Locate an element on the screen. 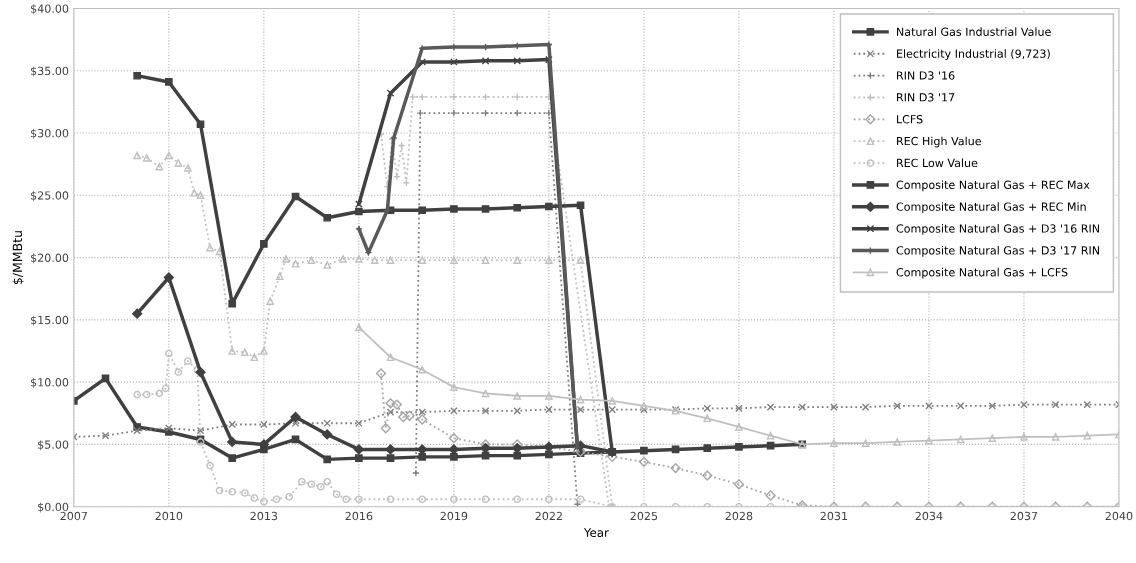  x-tick-label: 2040 is located at coordinates (1119, 516).